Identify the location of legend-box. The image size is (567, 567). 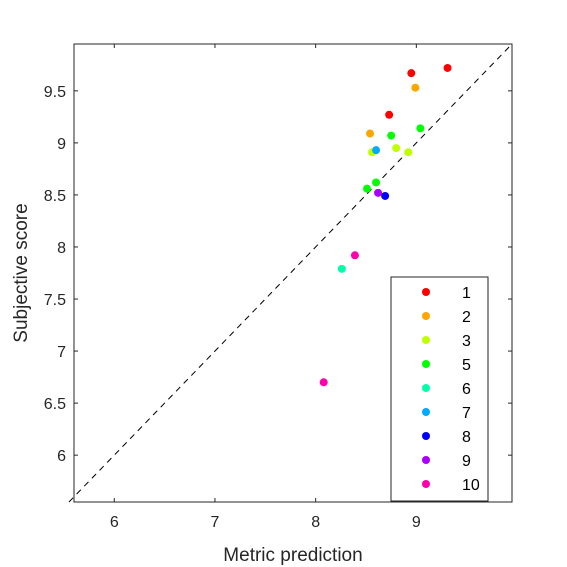
(439, 389).